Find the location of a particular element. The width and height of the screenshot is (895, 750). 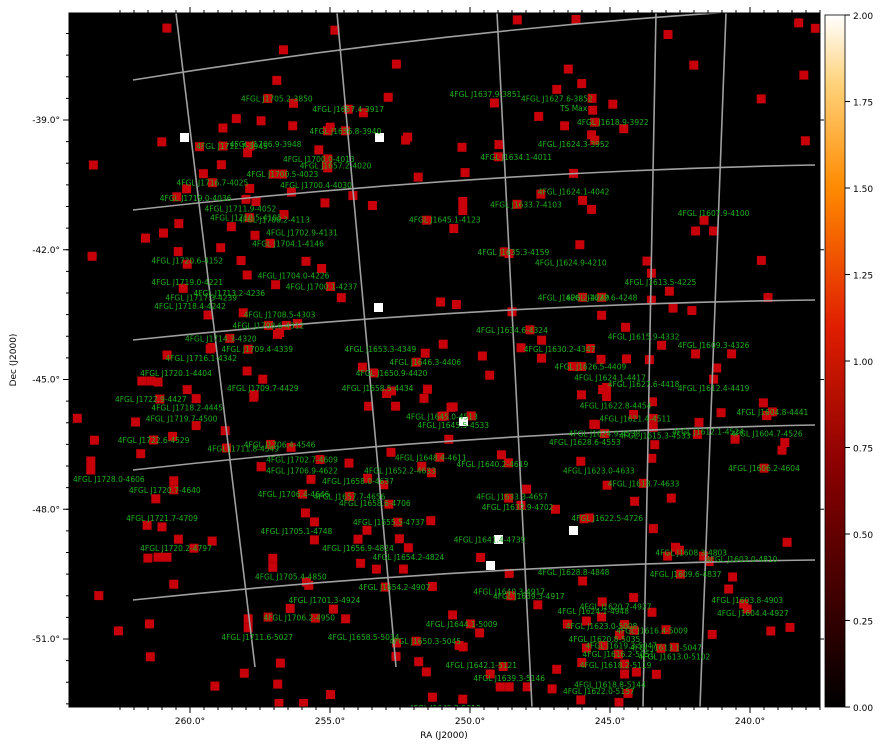

source-label: 4FGL J1641.4-4739 is located at coordinates (490, 540).